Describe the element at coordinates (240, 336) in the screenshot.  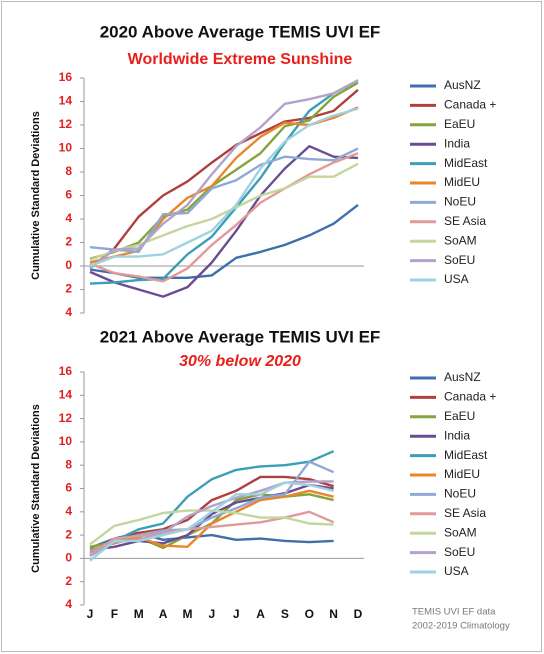
I see `chart-title: 2021 Above Average TEMIS UVI EF` at that location.